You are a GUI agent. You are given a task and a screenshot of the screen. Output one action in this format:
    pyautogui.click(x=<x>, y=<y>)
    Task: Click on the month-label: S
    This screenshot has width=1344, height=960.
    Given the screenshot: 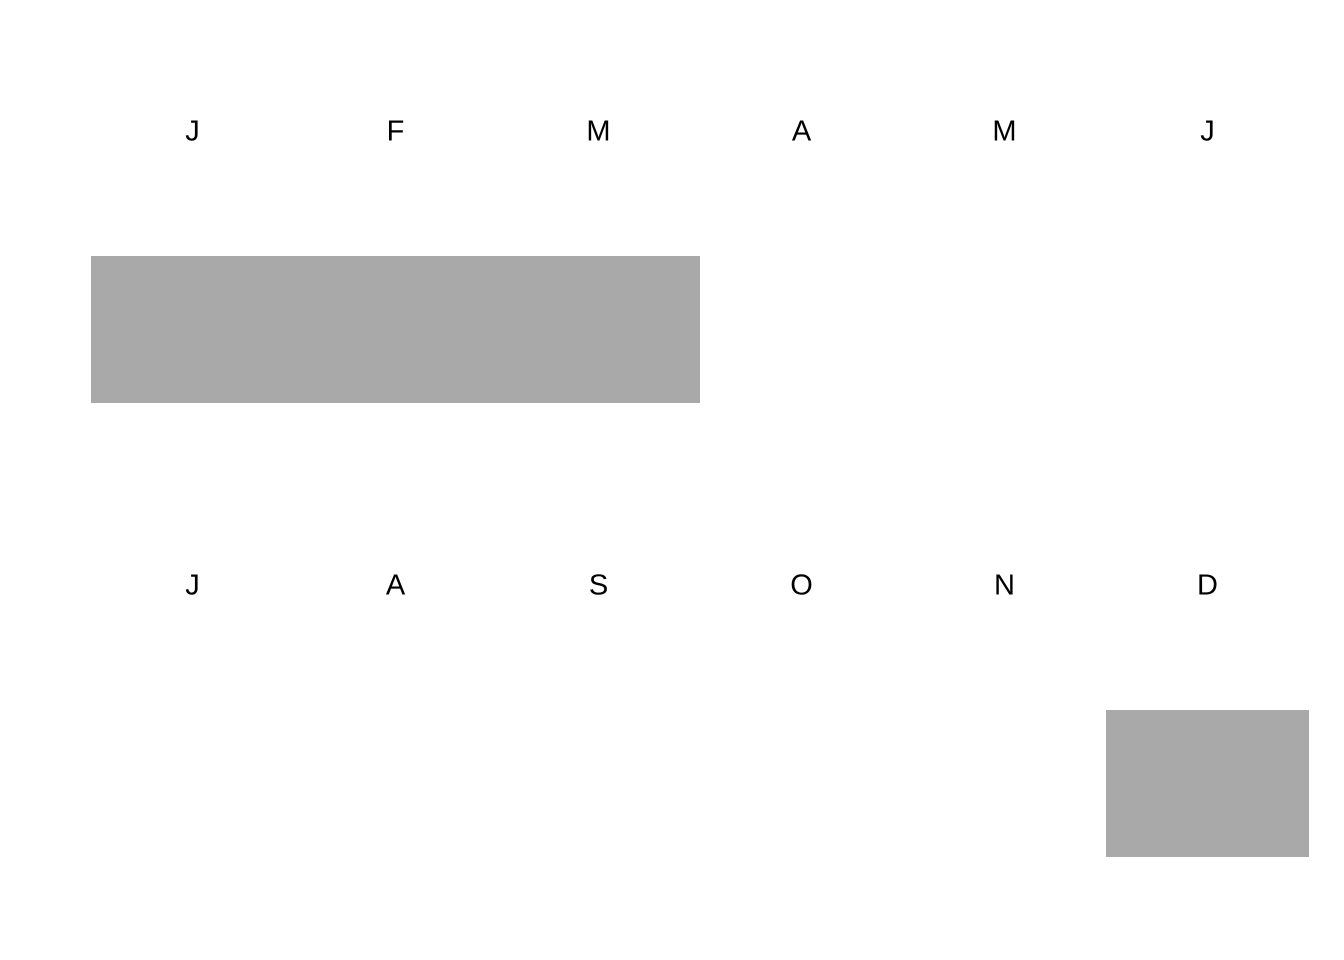 What is the action you would take?
    pyautogui.click(x=598, y=586)
    